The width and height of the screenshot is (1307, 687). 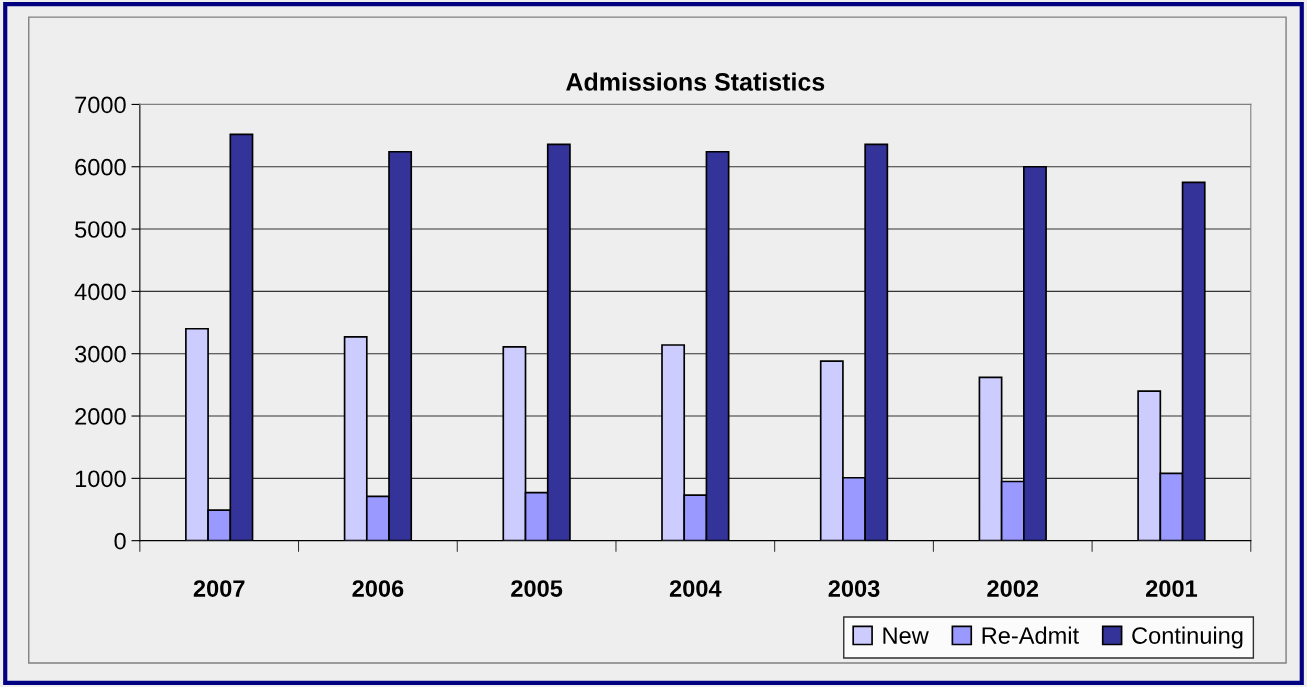 What do you see at coordinates (100, 416) in the screenshot?
I see `y-tick-label: 2000` at bounding box center [100, 416].